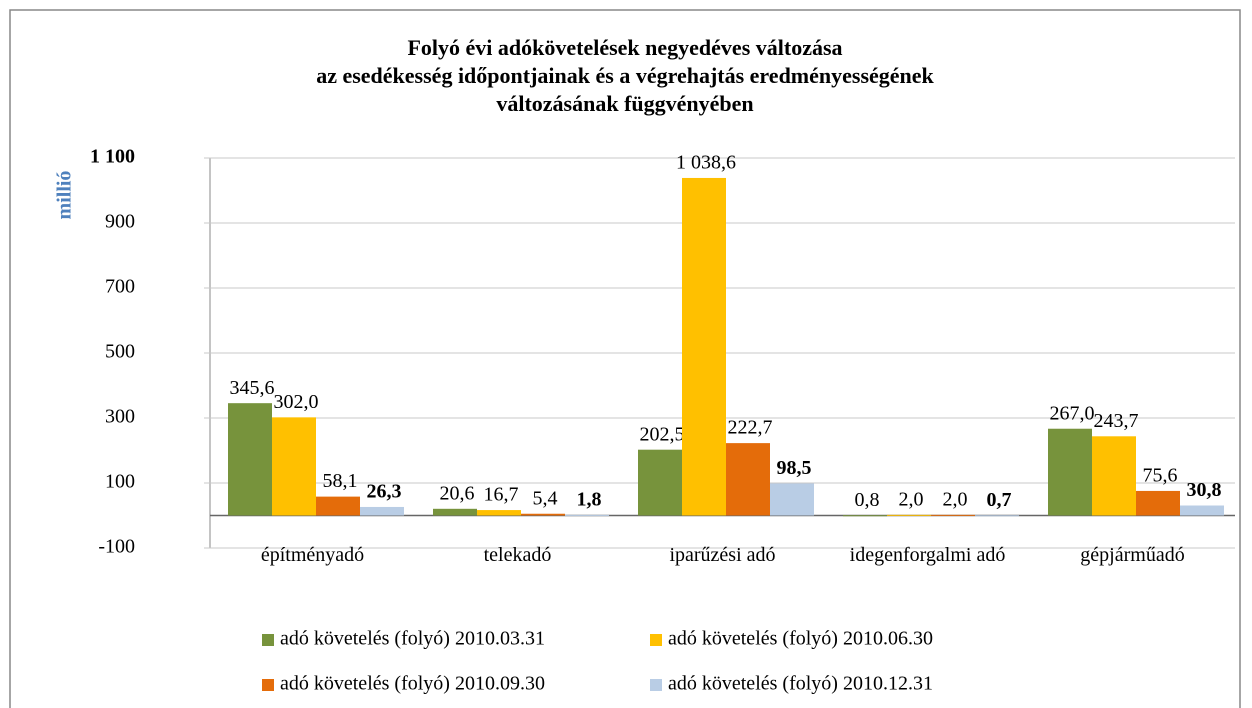  I want to click on data-label: 16,7, so click(501, 495).